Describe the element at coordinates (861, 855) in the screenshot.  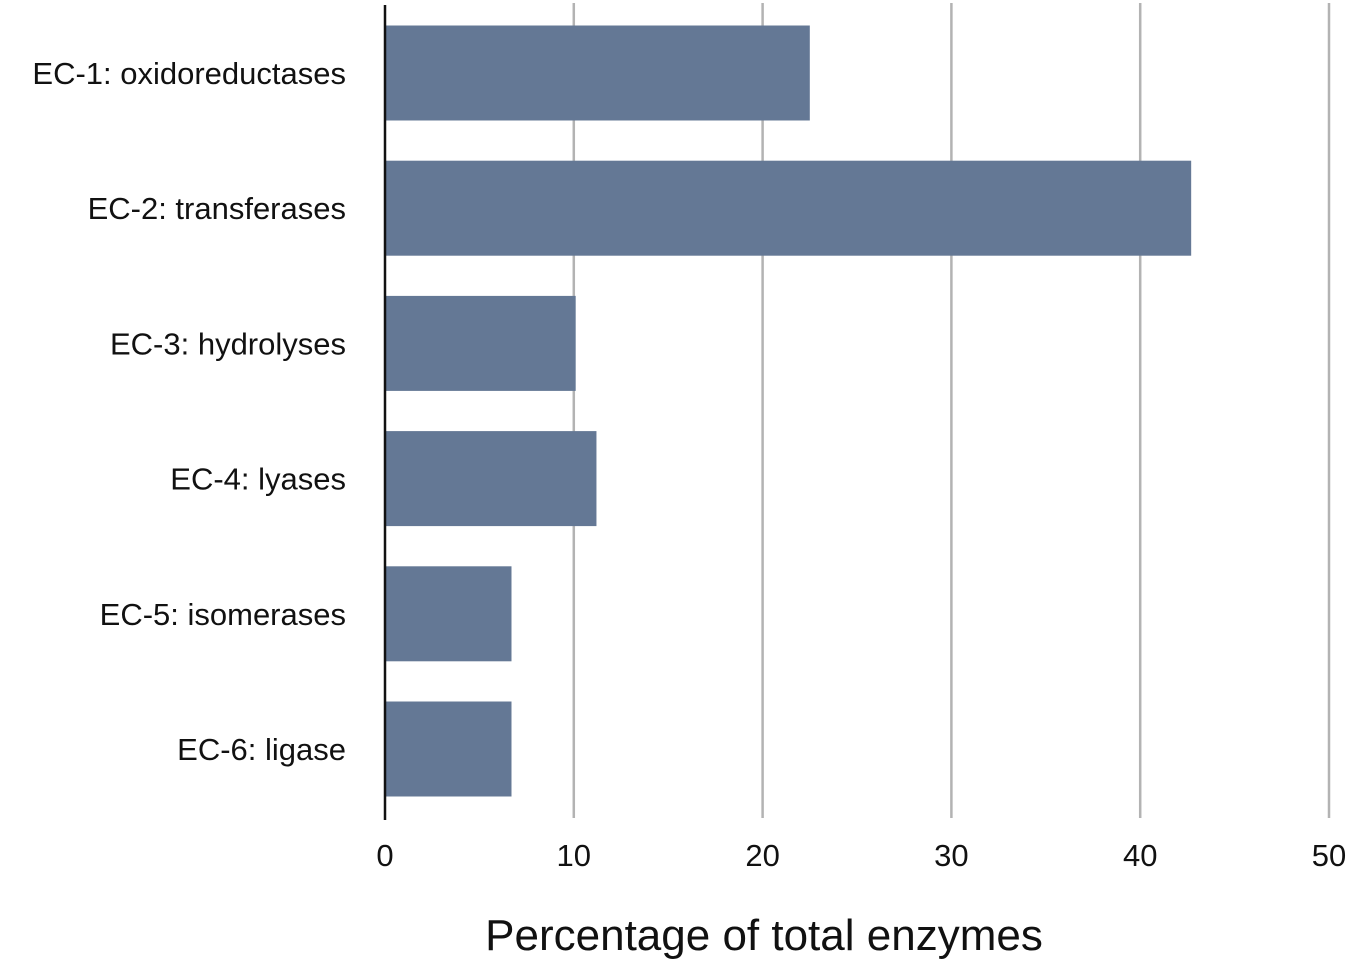
I see `x-tick-labels: 0 10 20 30 40 50` at that location.